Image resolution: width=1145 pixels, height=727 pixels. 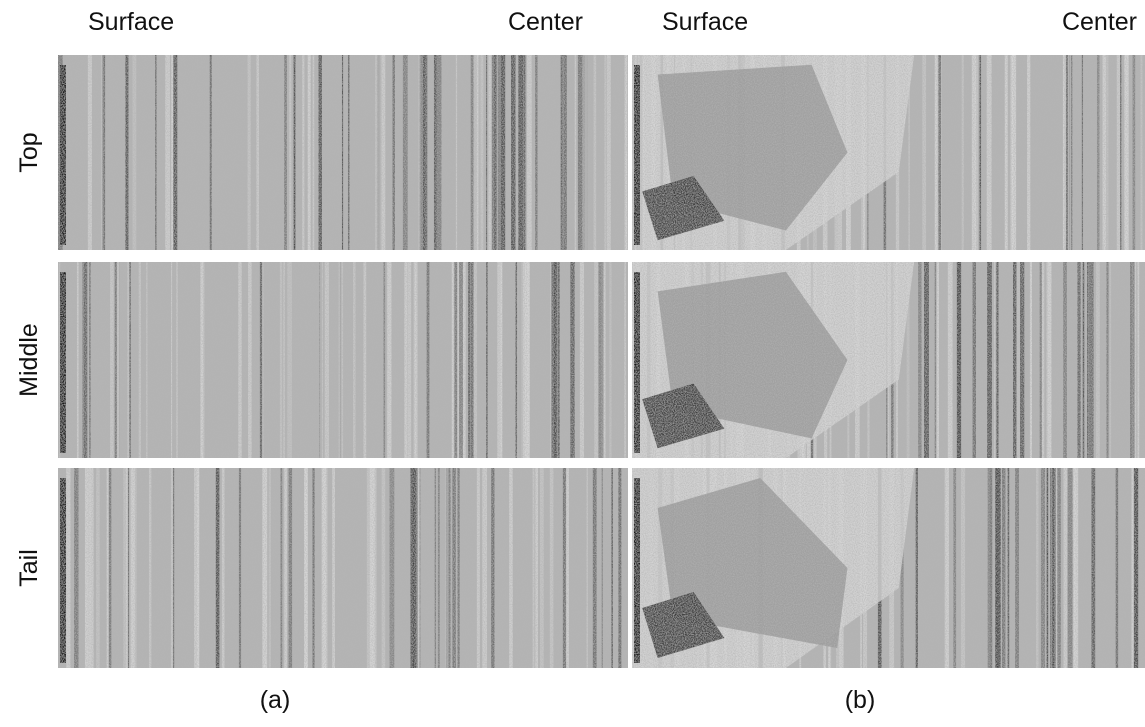 What do you see at coordinates (888, 568) in the screenshot?
I see `micrograph` at bounding box center [888, 568].